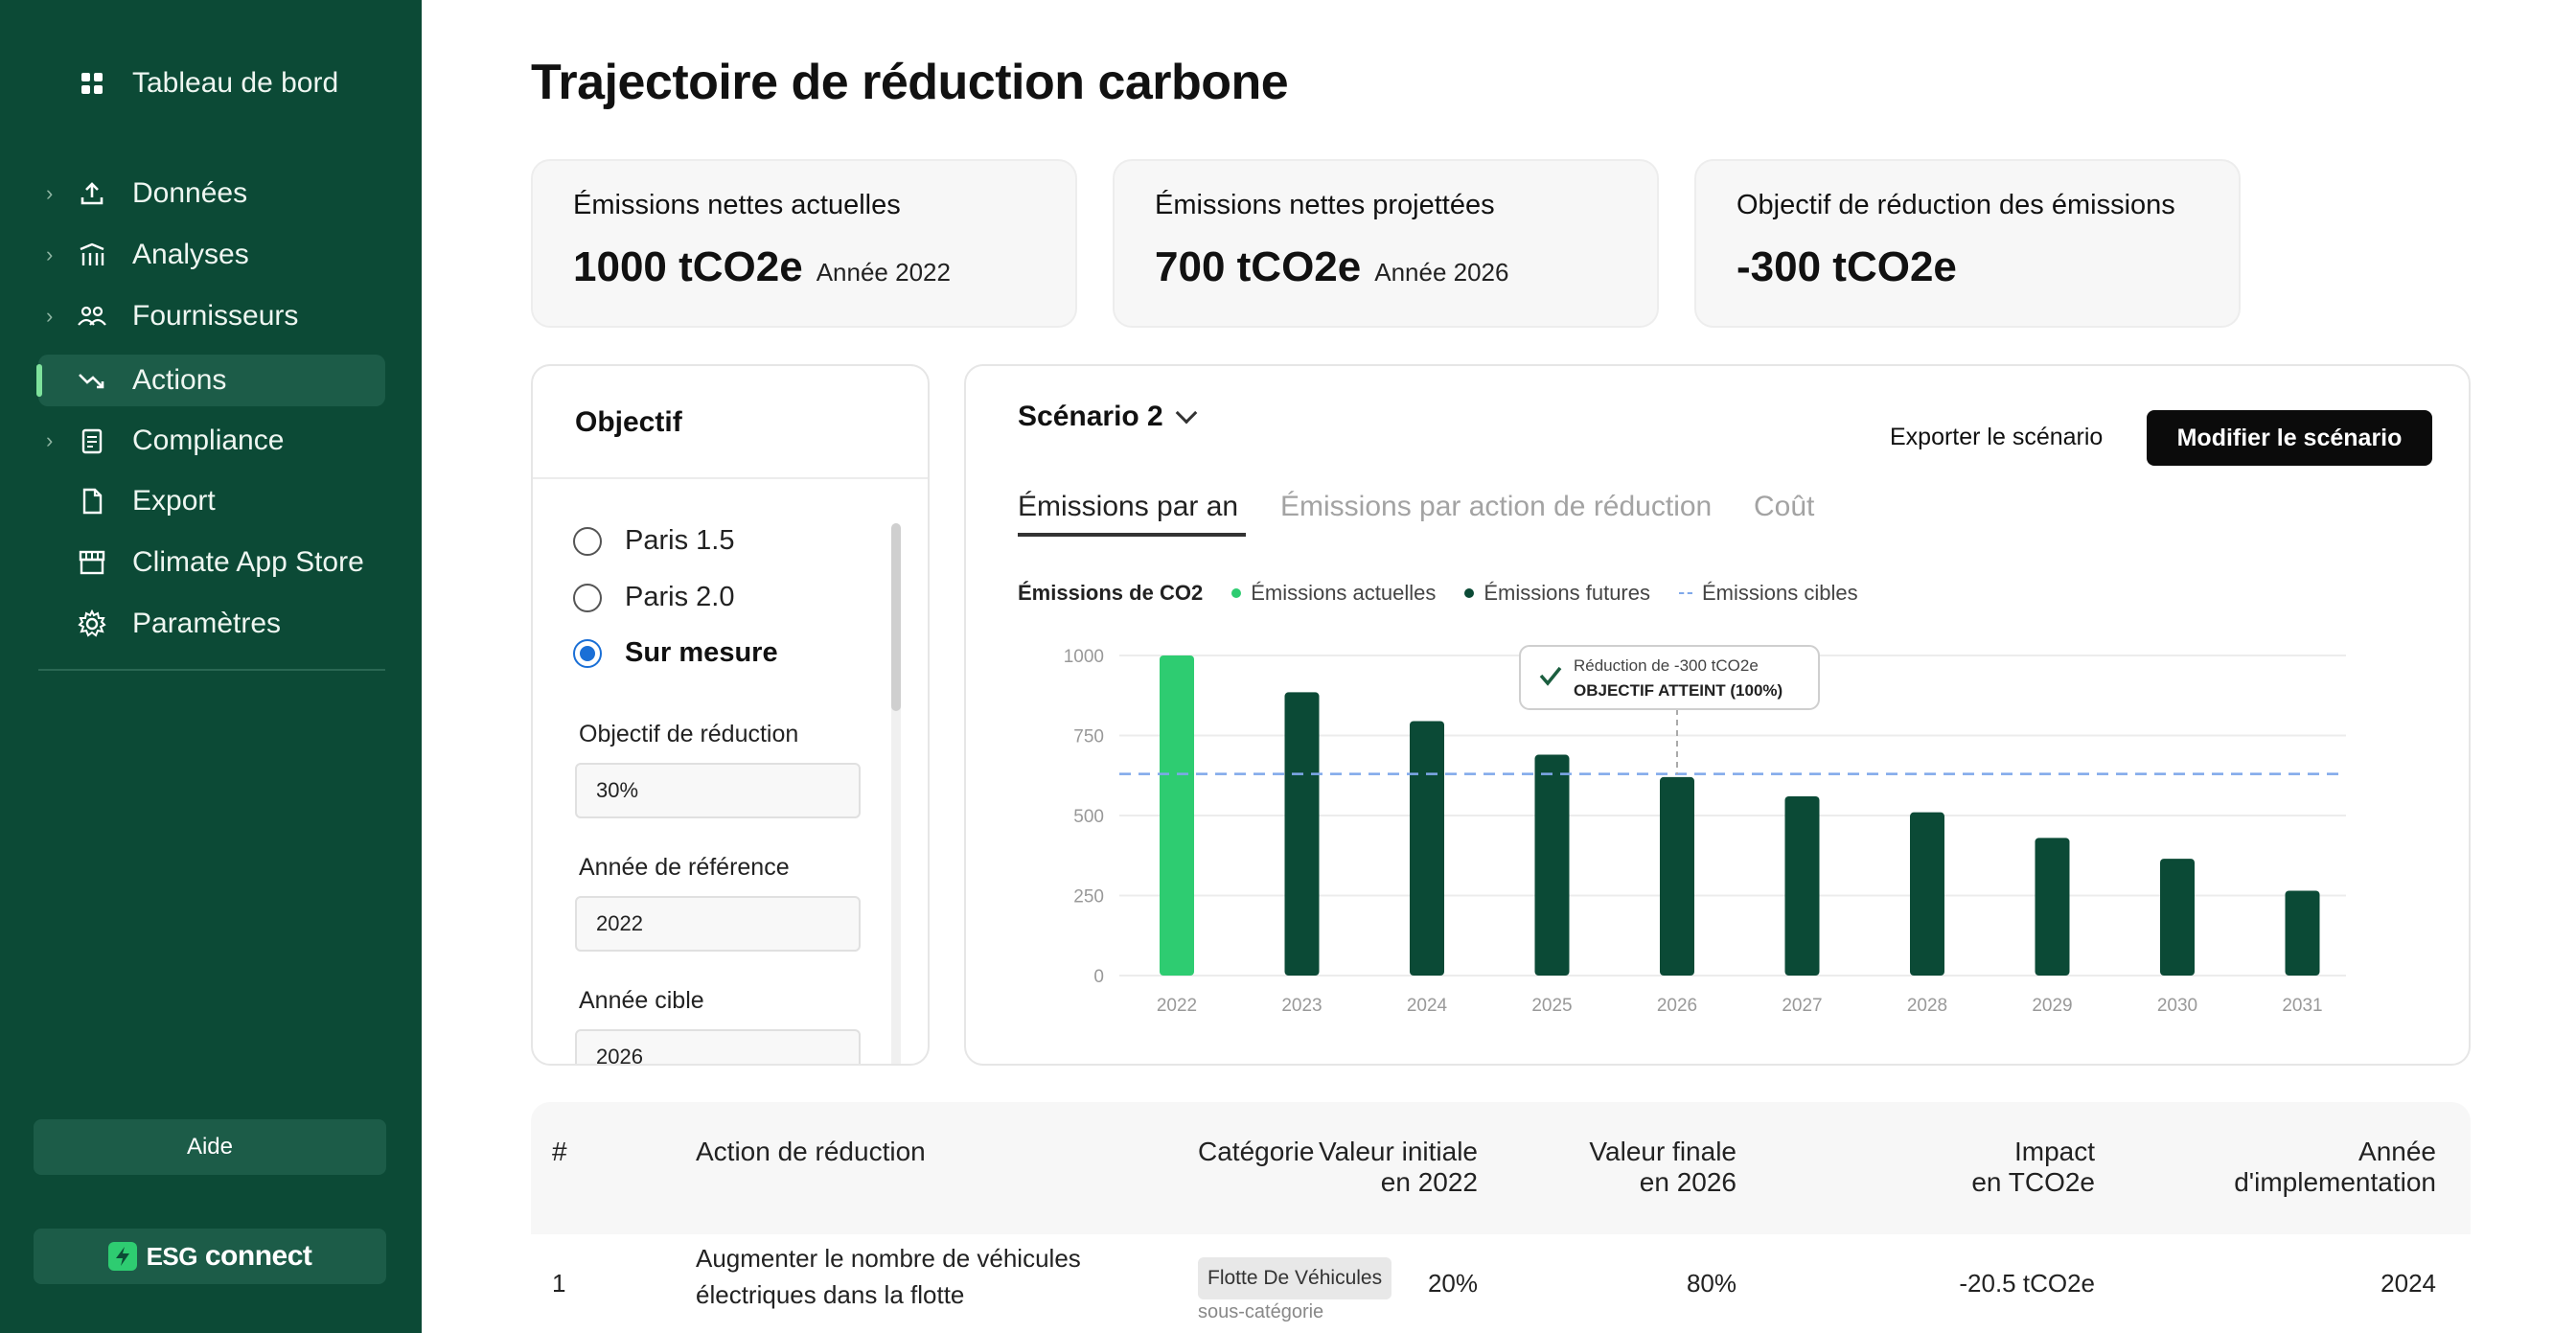 This screenshot has width=2576, height=1333. I want to click on kpi-value: 700 tCO2e Année 2026, so click(1332, 266).